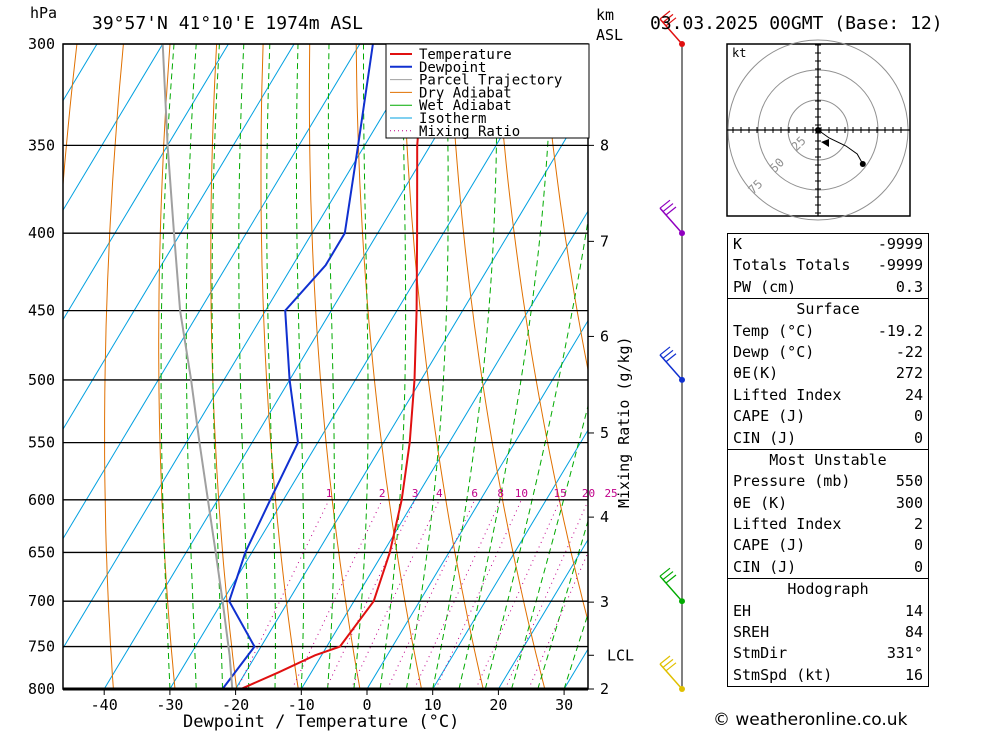 This screenshot has width=1000, height=733. What do you see at coordinates (828, 567) in the screenshot?
I see `most-unstable-row: CIN (J) 0` at bounding box center [828, 567].